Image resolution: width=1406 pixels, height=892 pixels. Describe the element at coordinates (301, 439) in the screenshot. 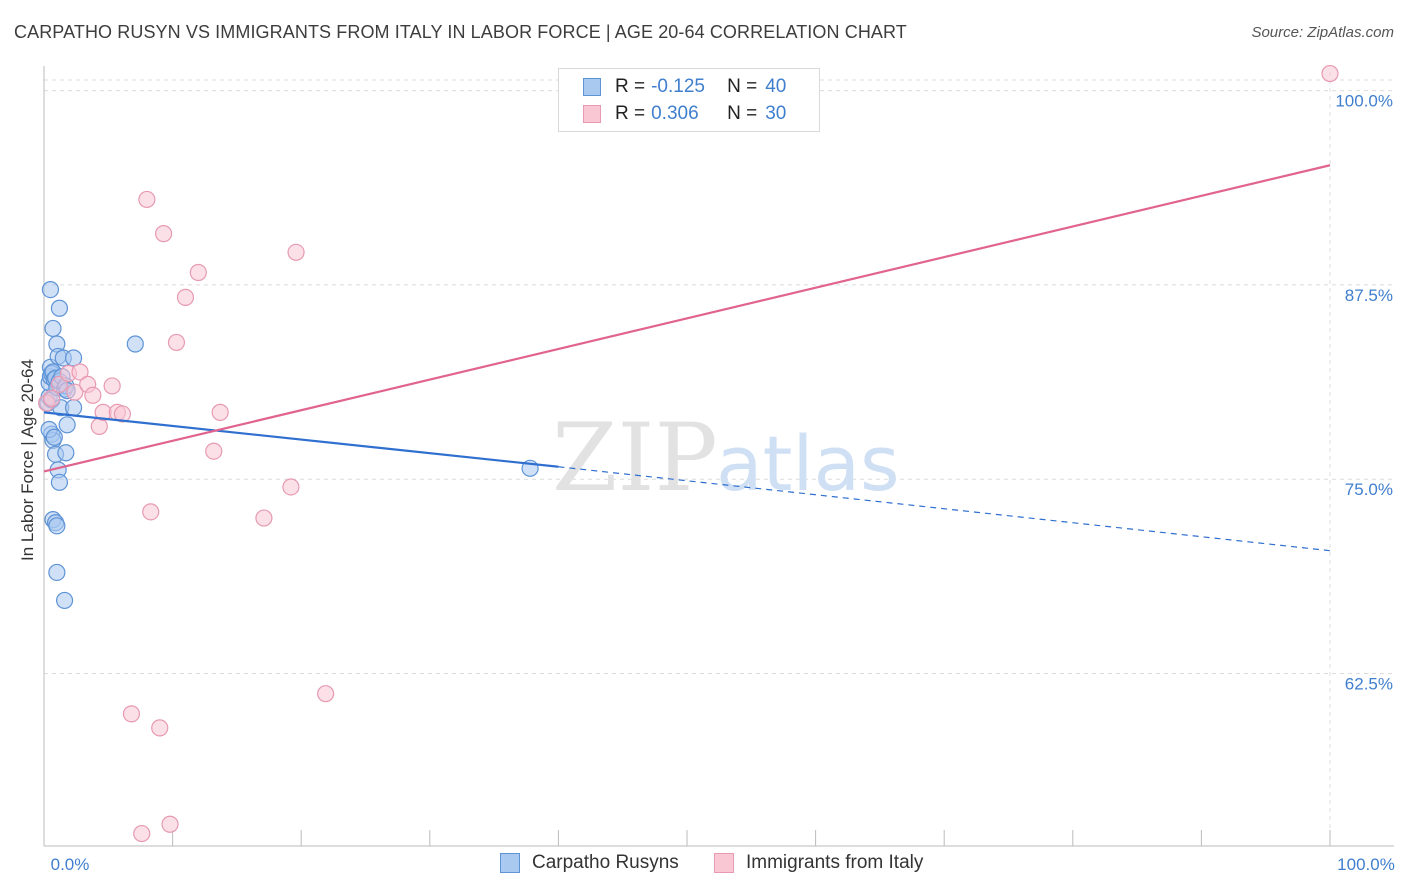

I see `trend-line-rusyns` at that location.